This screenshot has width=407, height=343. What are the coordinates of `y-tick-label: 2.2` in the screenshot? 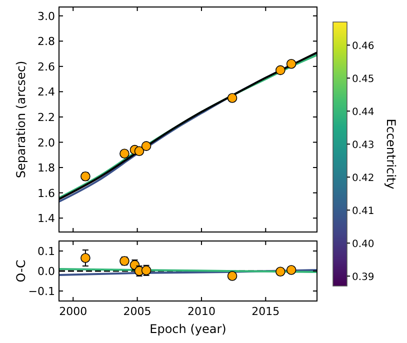 It's located at (46, 117).